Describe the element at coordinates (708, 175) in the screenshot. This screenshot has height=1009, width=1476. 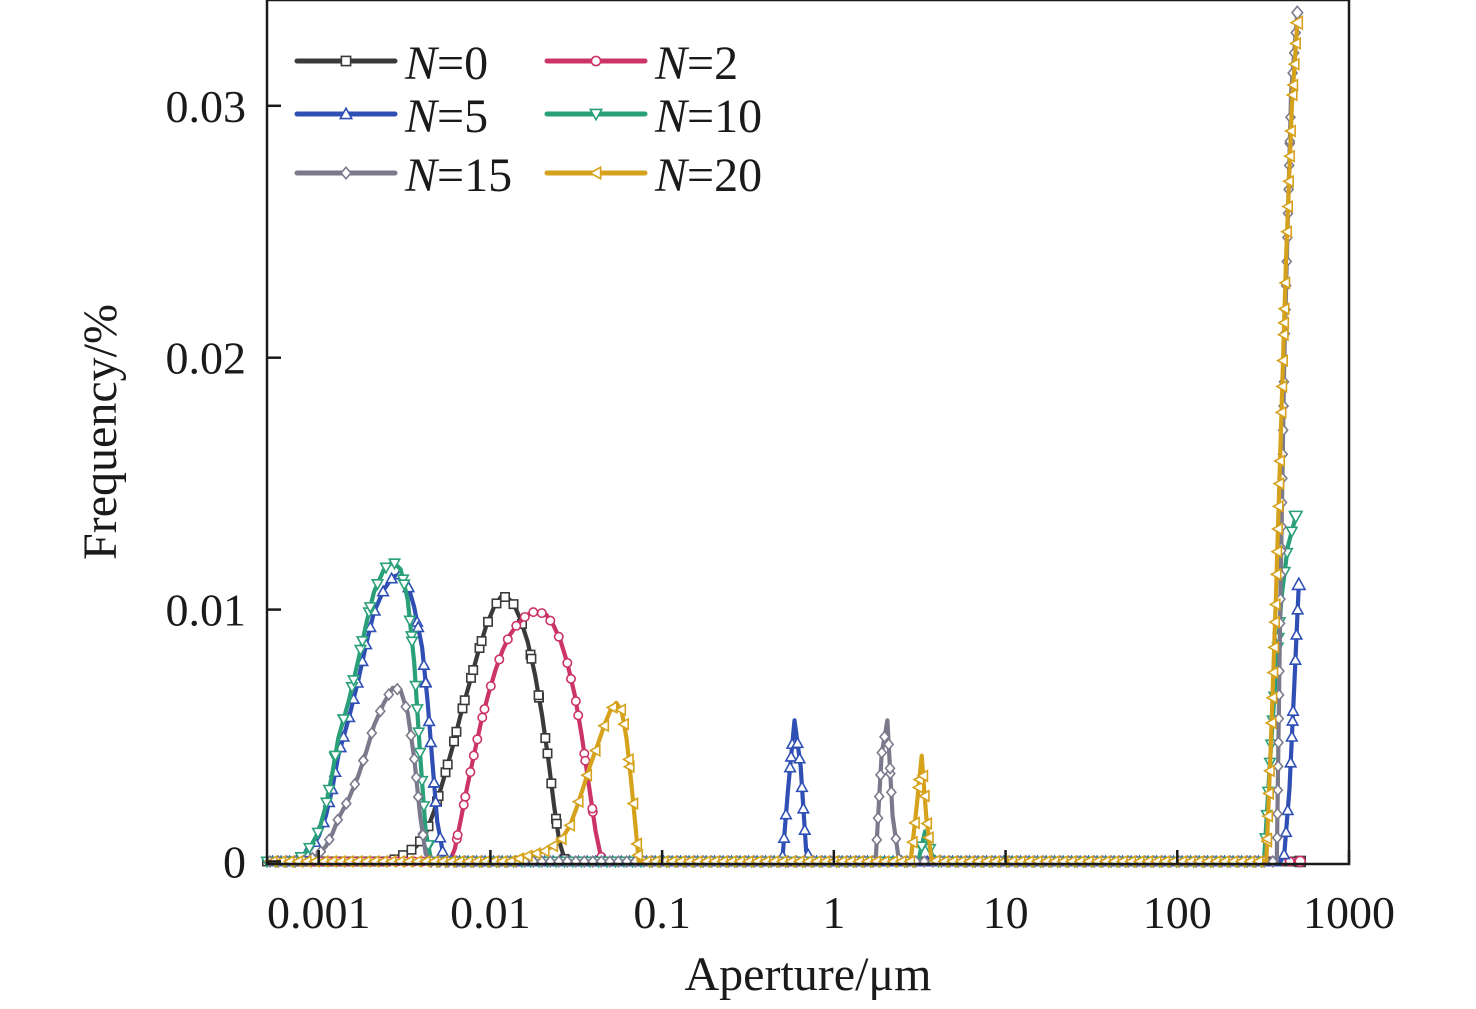
I see `legend-label: N=20` at that location.